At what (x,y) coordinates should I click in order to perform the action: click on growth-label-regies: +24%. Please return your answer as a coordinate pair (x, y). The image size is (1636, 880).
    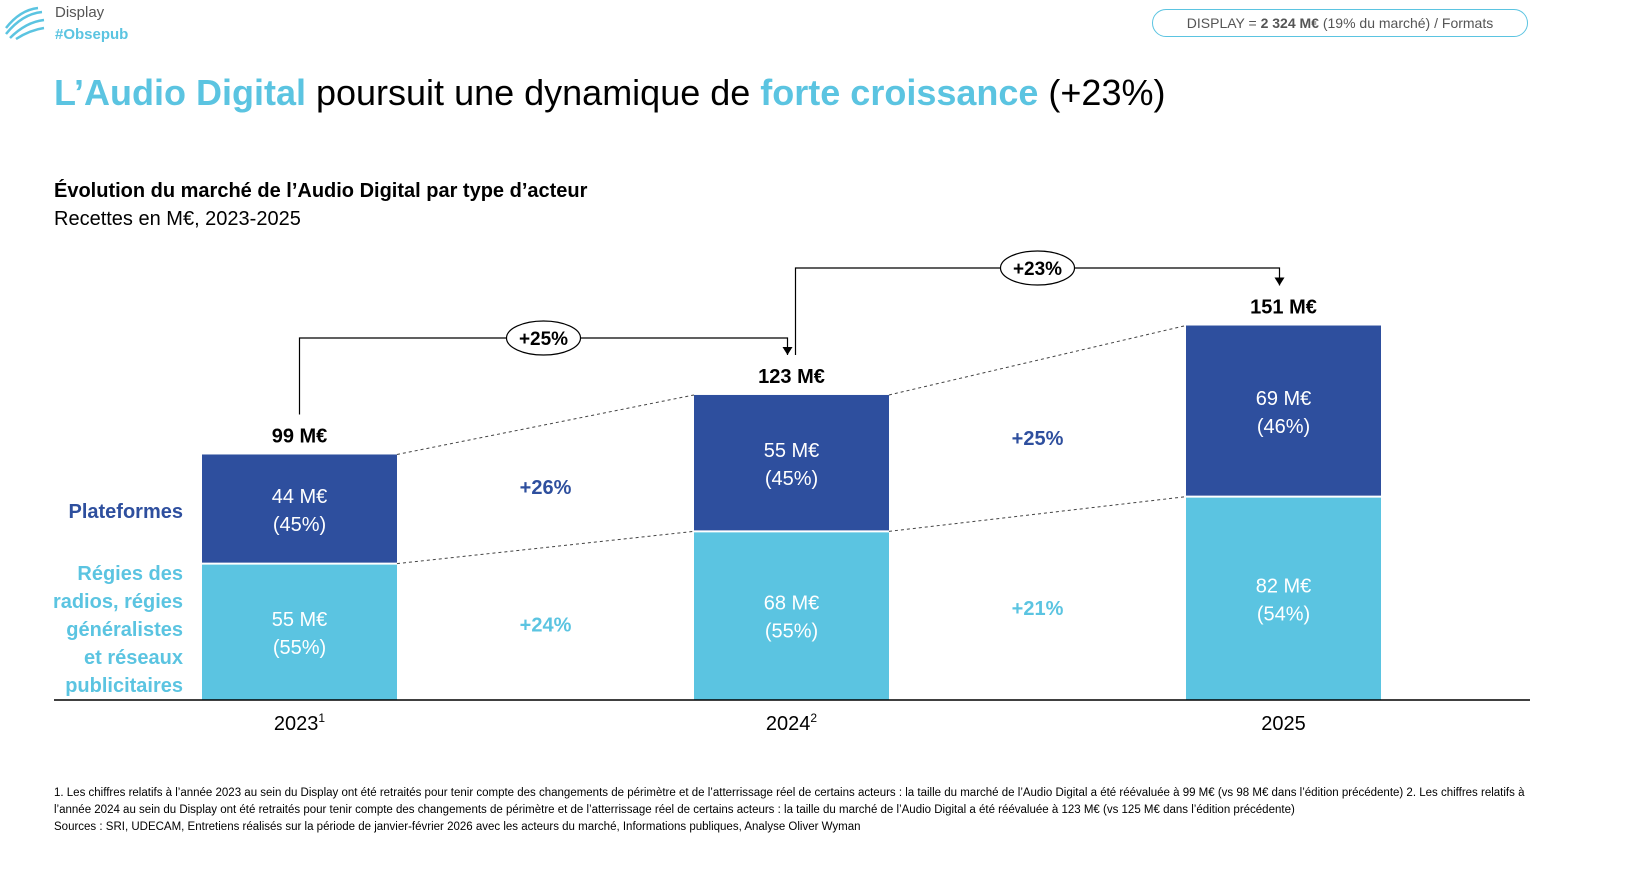
    Looking at the image, I should click on (546, 626).